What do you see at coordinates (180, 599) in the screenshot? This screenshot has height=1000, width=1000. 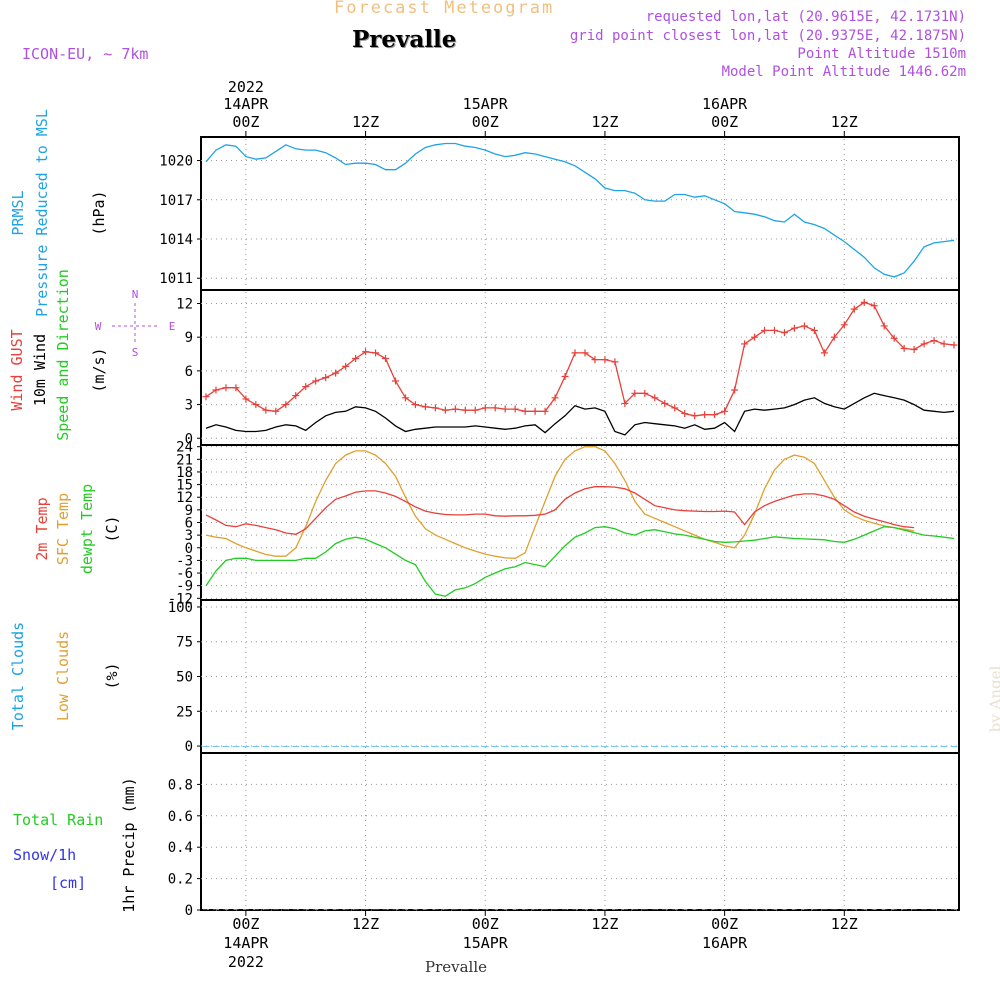 I see `y-tick-label: -12` at bounding box center [180, 599].